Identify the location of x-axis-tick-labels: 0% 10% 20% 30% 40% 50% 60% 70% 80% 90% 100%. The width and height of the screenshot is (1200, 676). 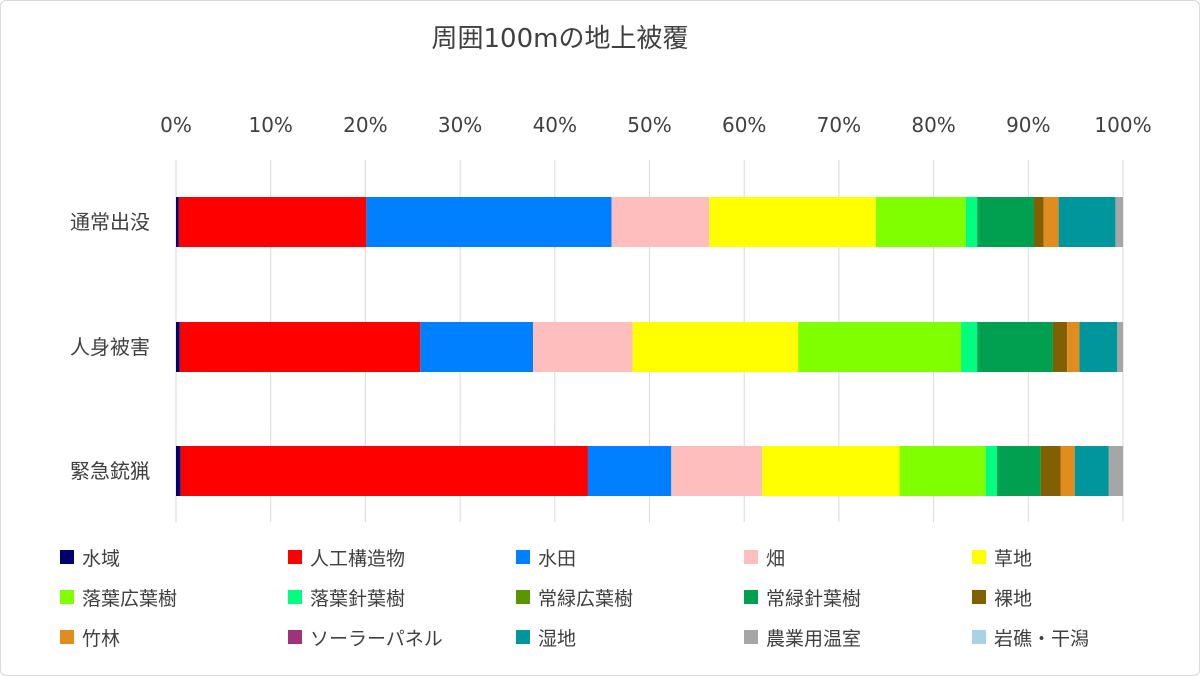
(655, 125).